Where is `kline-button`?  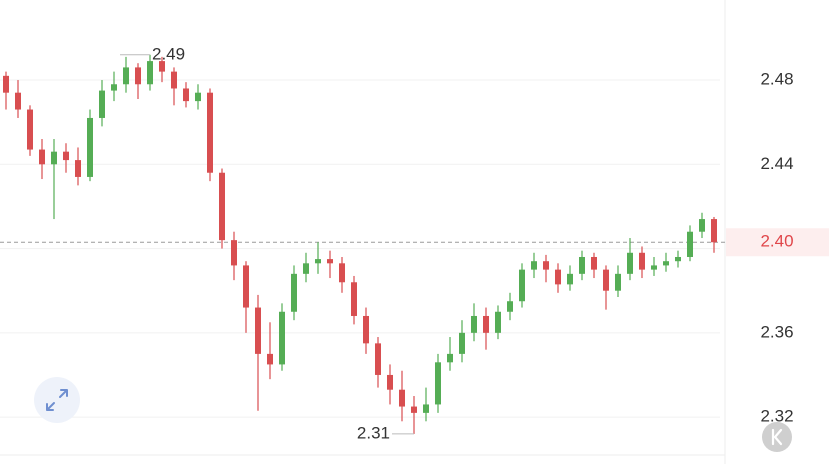 kline-button is located at coordinates (777, 437).